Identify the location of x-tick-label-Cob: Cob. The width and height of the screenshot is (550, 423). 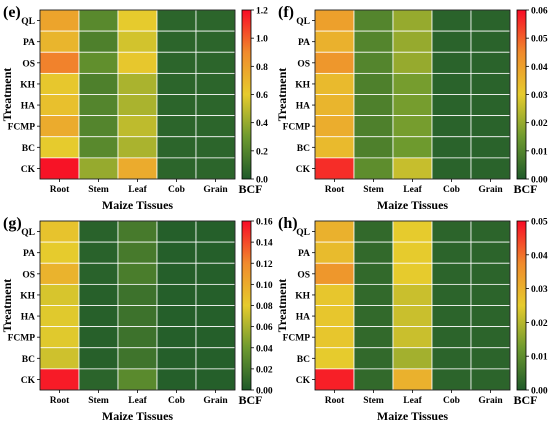
(451, 190).